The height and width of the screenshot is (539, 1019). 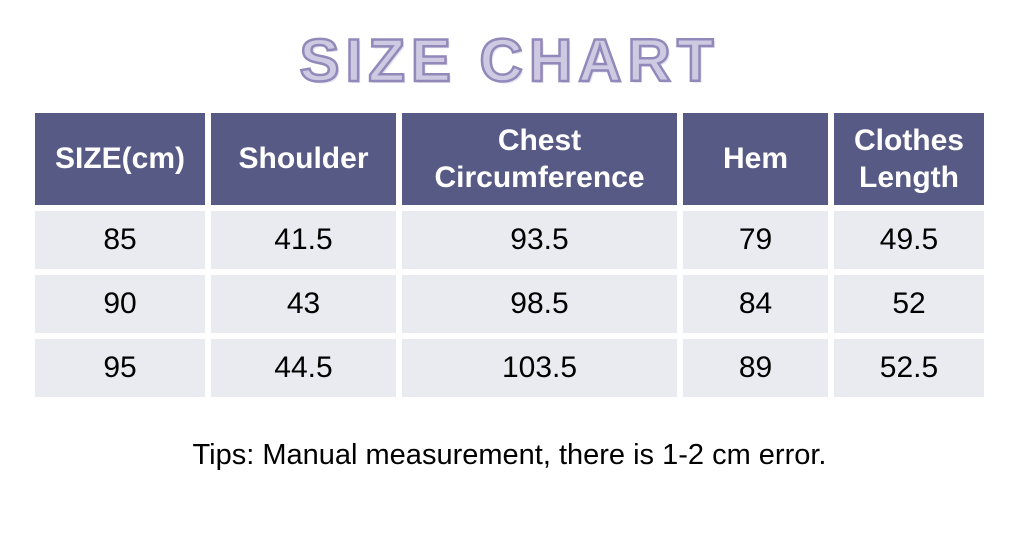 What do you see at coordinates (539, 240) in the screenshot?
I see `table-cell: 93.5` at bounding box center [539, 240].